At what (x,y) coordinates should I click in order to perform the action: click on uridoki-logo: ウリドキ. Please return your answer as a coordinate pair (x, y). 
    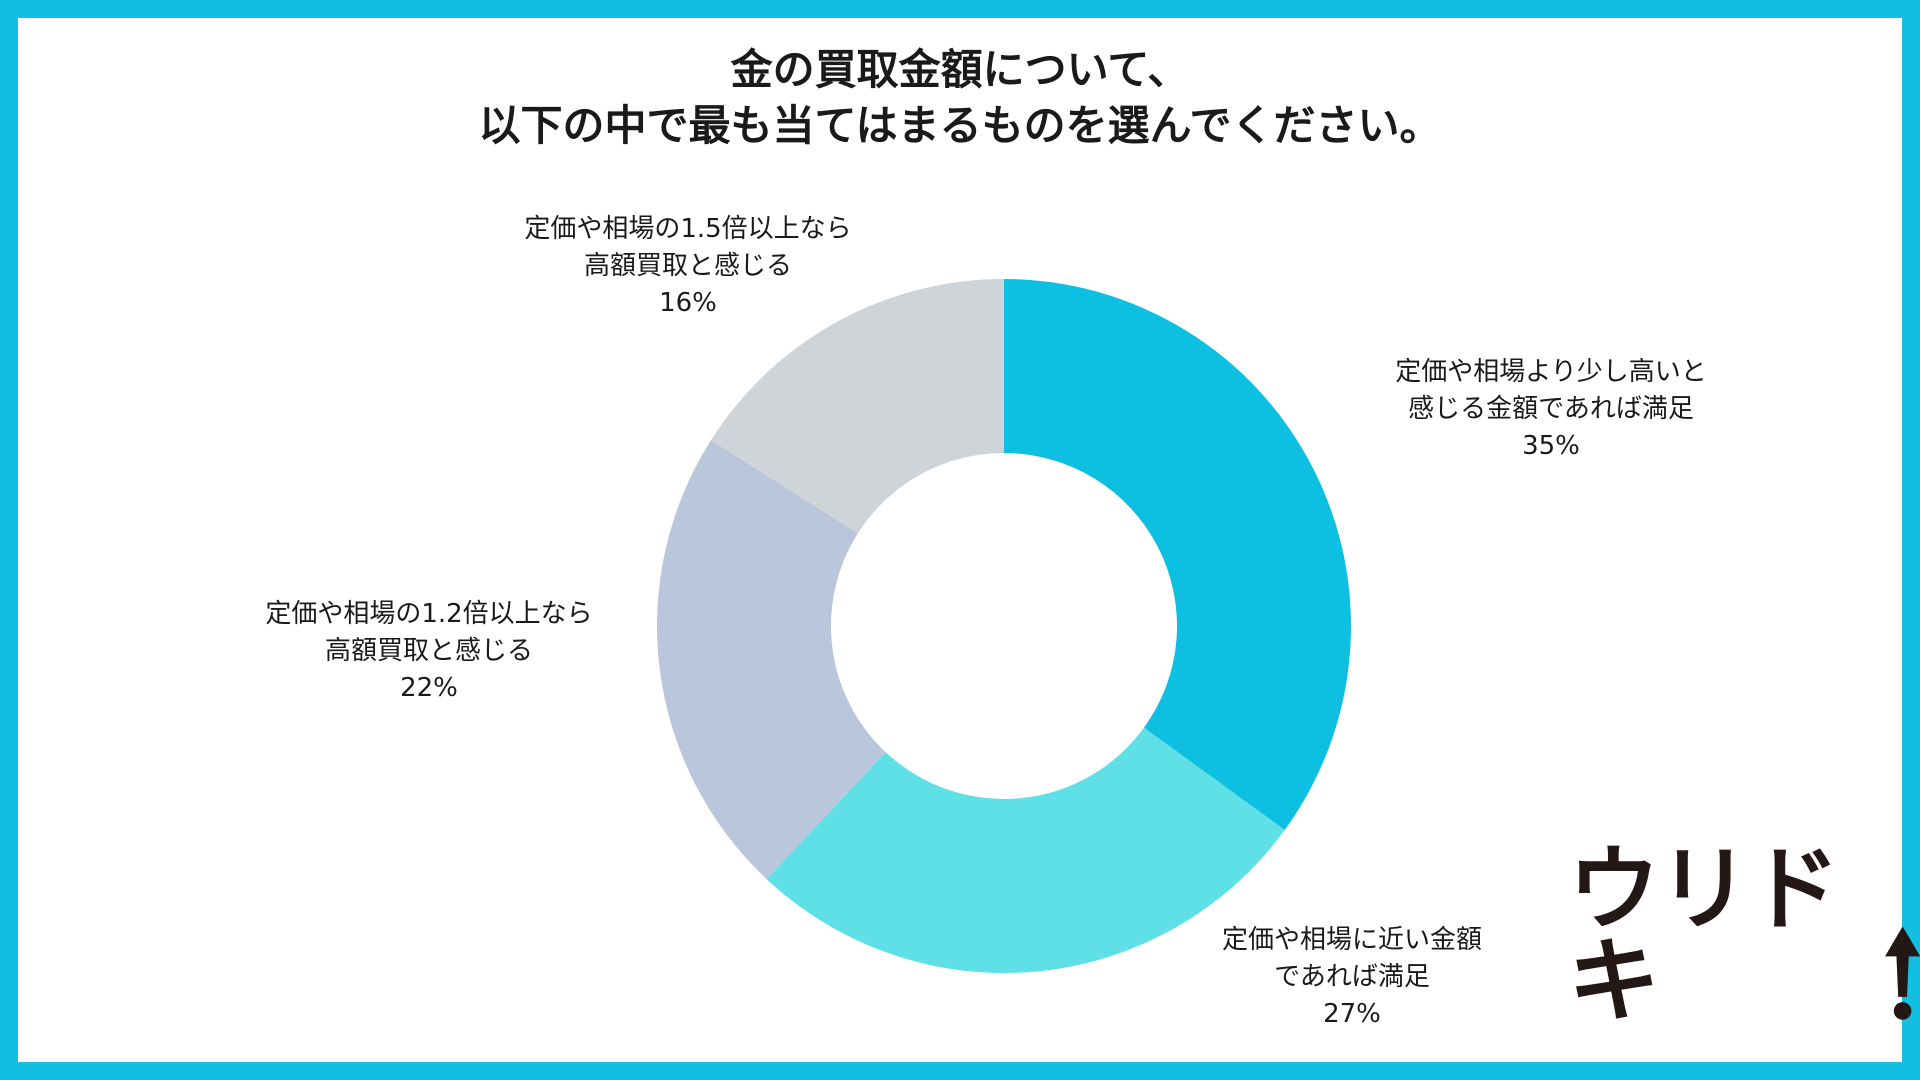
    Looking at the image, I should click on (1744, 936).